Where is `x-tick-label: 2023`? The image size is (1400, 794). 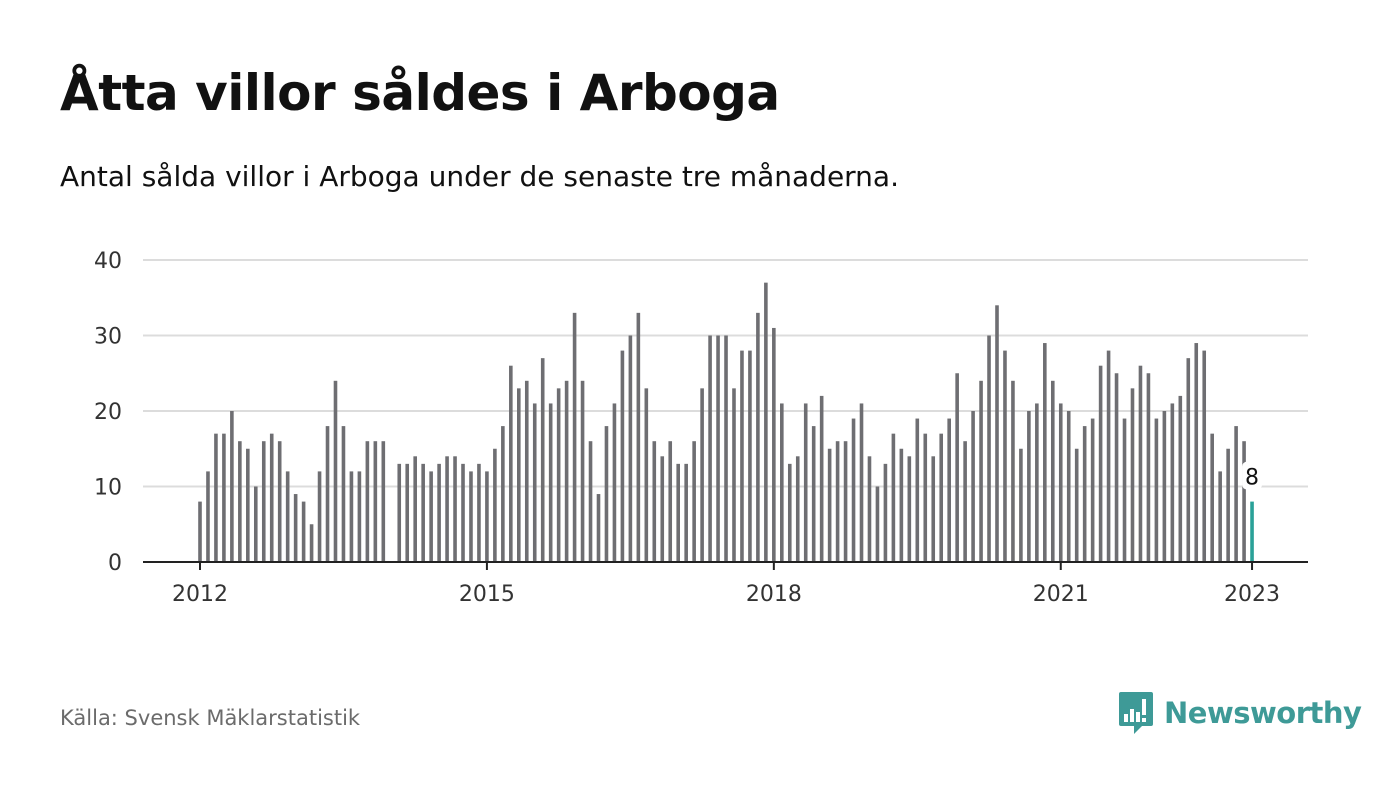 x-tick-label: 2023 is located at coordinates (1252, 594).